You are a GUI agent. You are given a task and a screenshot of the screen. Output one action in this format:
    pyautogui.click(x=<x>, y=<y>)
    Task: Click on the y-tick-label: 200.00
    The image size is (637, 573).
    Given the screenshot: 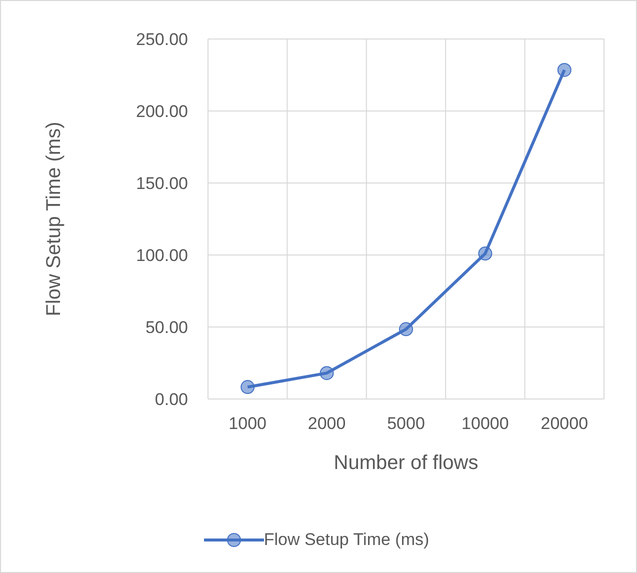 What is the action you would take?
    pyautogui.click(x=162, y=112)
    